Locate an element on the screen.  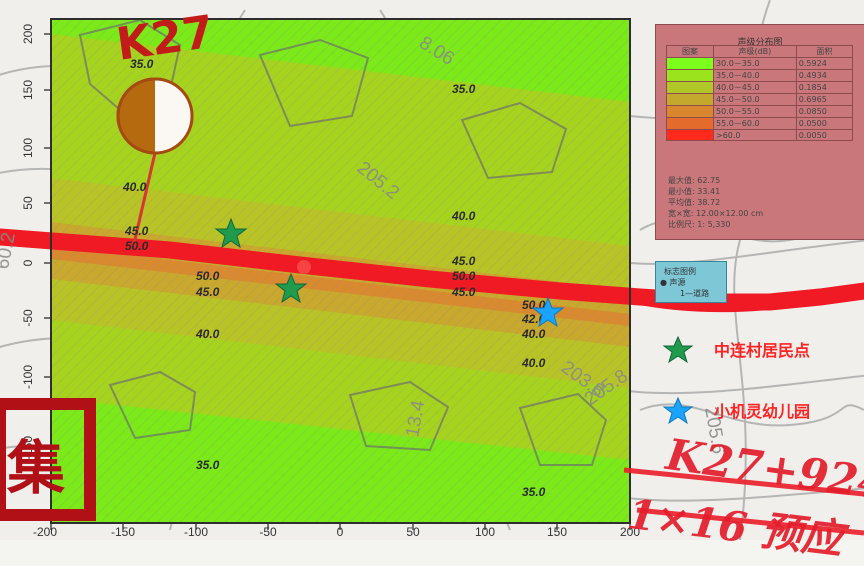
legend-title: 声级分布图 is located at coordinates (760, 43).